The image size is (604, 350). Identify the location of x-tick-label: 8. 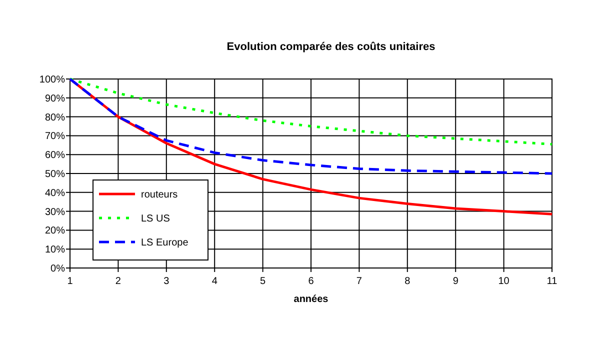
(407, 281).